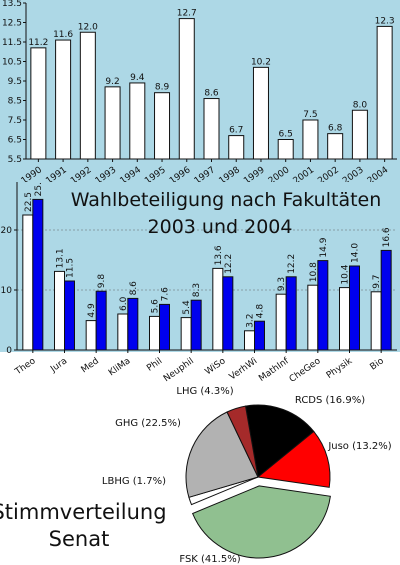  Describe the element at coordinates (251, 320) in the screenshot. I see `bar-value-label: 3.2` at that location.